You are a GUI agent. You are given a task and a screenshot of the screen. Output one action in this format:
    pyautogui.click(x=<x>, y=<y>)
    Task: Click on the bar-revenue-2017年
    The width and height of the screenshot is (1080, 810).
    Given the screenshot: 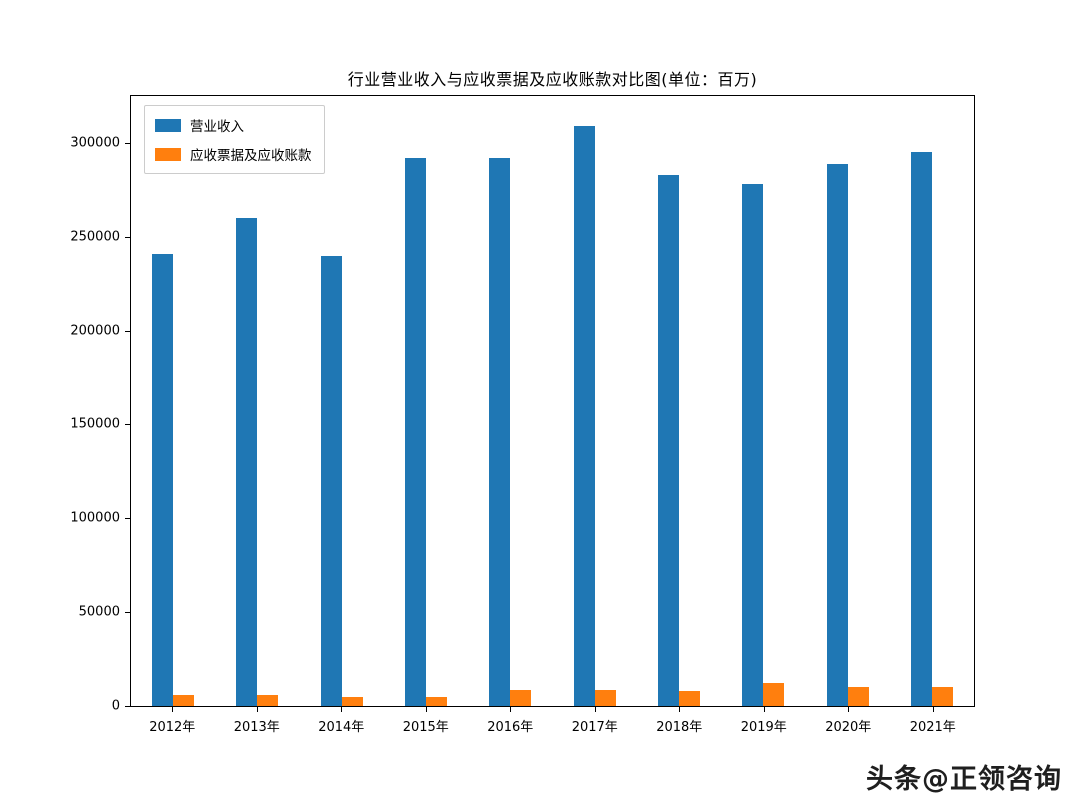 What is the action you would take?
    pyautogui.click(x=584, y=416)
    